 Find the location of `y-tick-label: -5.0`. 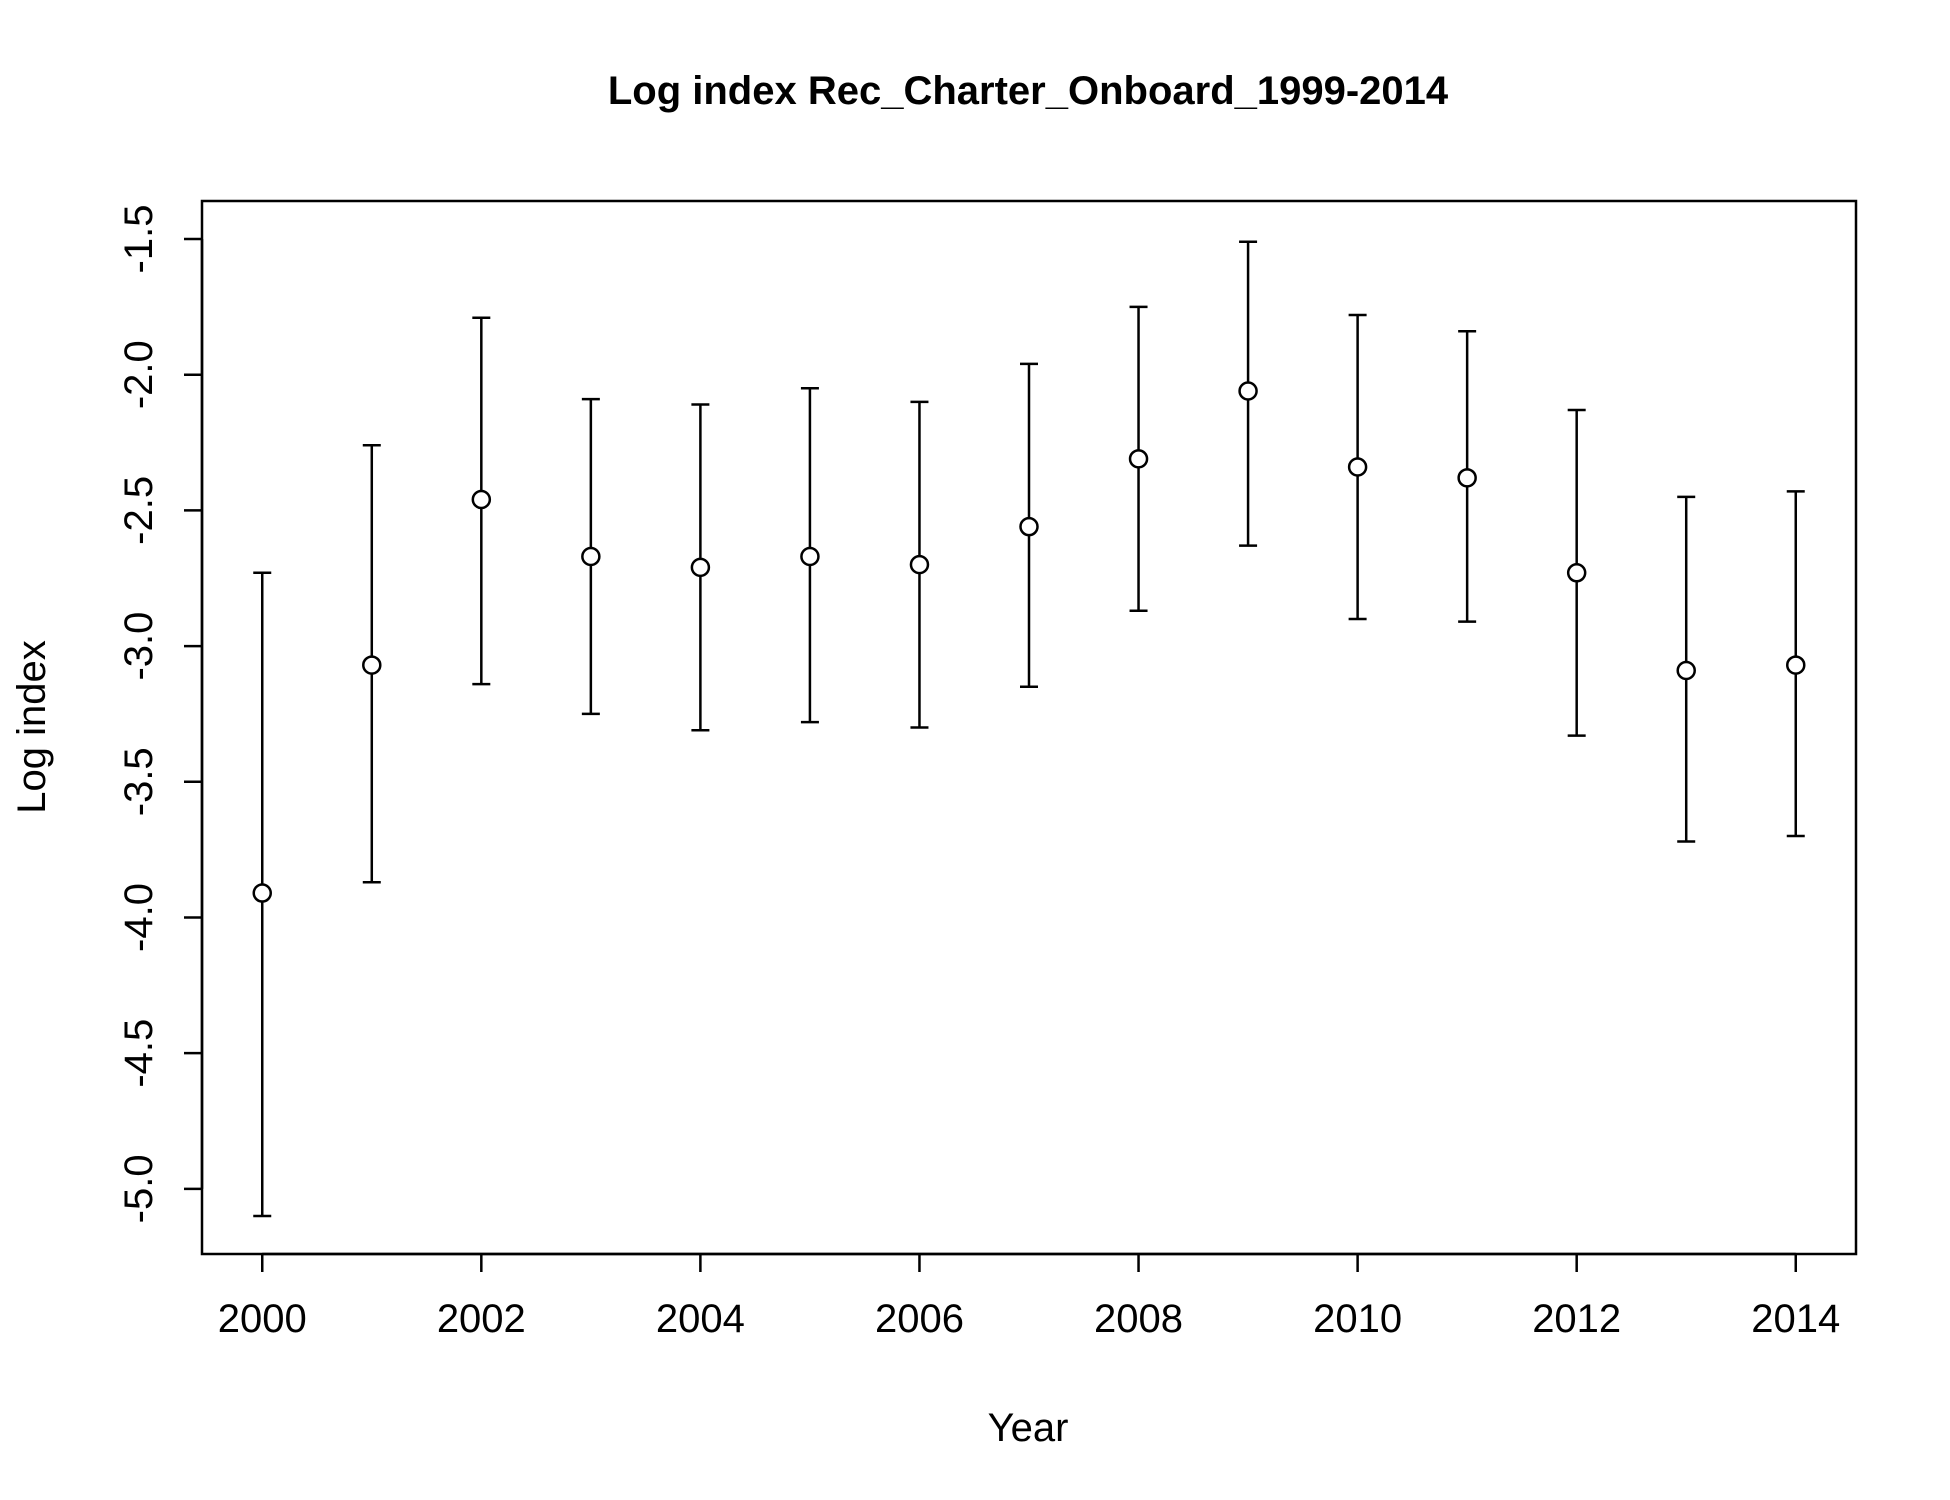

y-tick-label: -5.0 is located at coordinates (139, 1188).